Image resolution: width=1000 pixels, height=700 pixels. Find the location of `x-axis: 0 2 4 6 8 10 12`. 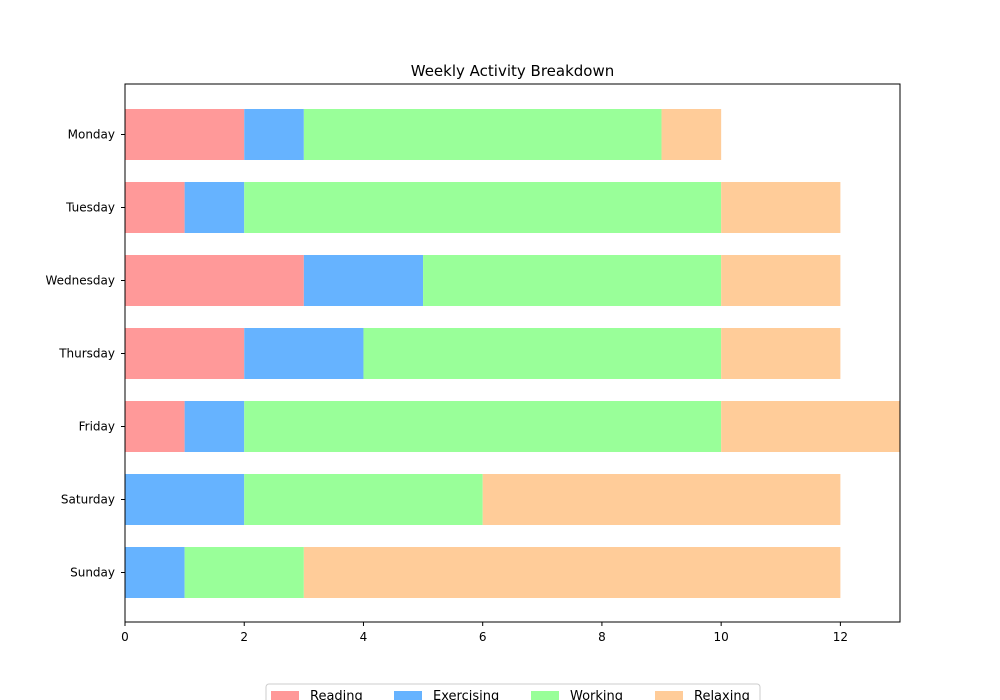

x-axis: 0 2 4 6 8 10 12 is located at coordinates (484, 633).